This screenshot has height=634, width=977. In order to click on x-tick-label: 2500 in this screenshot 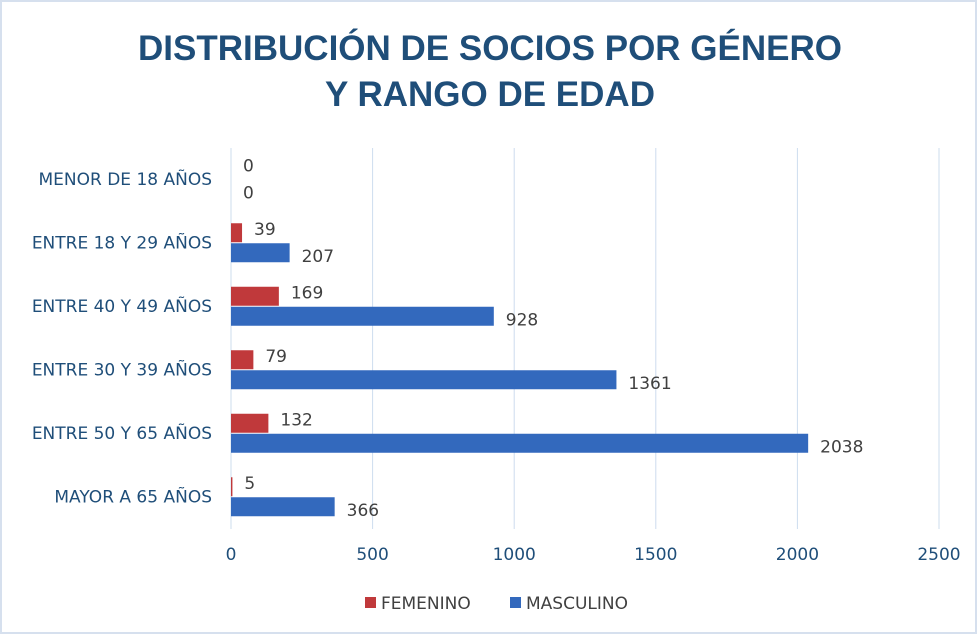, I will do `click(938, 555)`.